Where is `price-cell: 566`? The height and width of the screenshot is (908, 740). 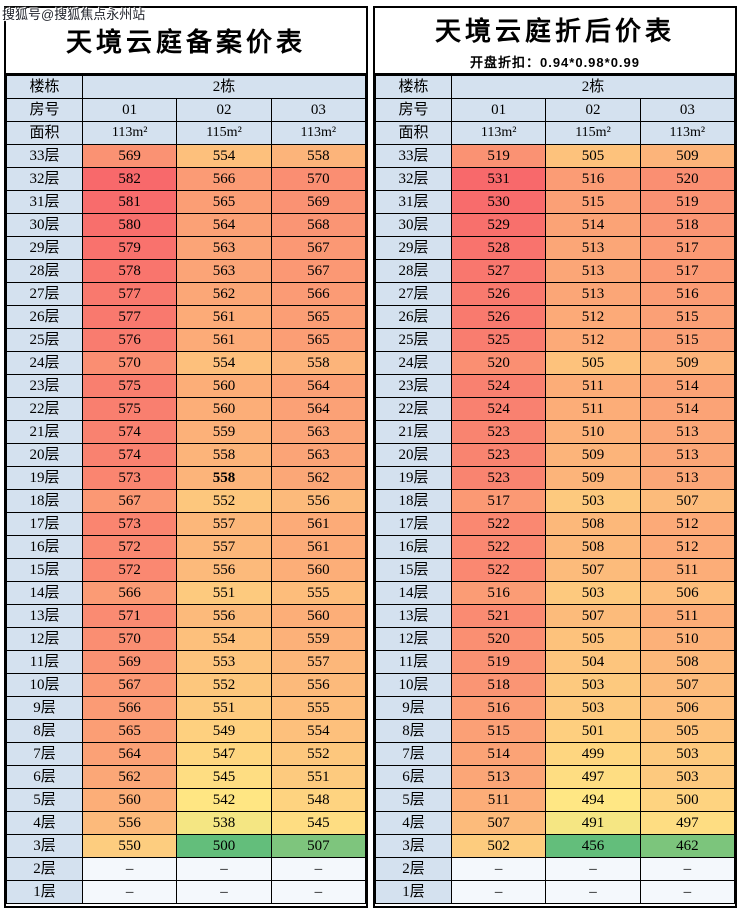 price-cell: 566 is located at coordinates (318, 294).